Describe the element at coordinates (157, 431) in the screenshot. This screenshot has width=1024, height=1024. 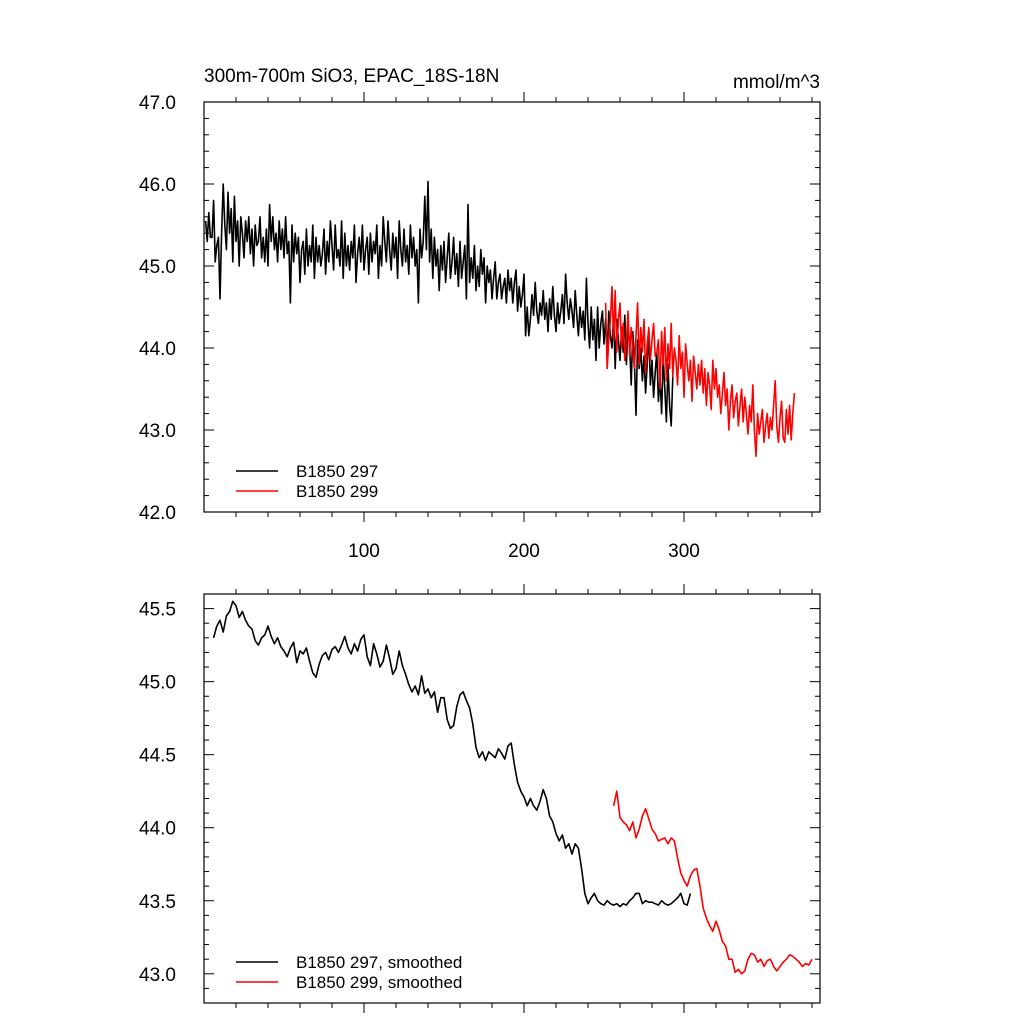
I see `top-y-tick-label: 43.0` at that location.